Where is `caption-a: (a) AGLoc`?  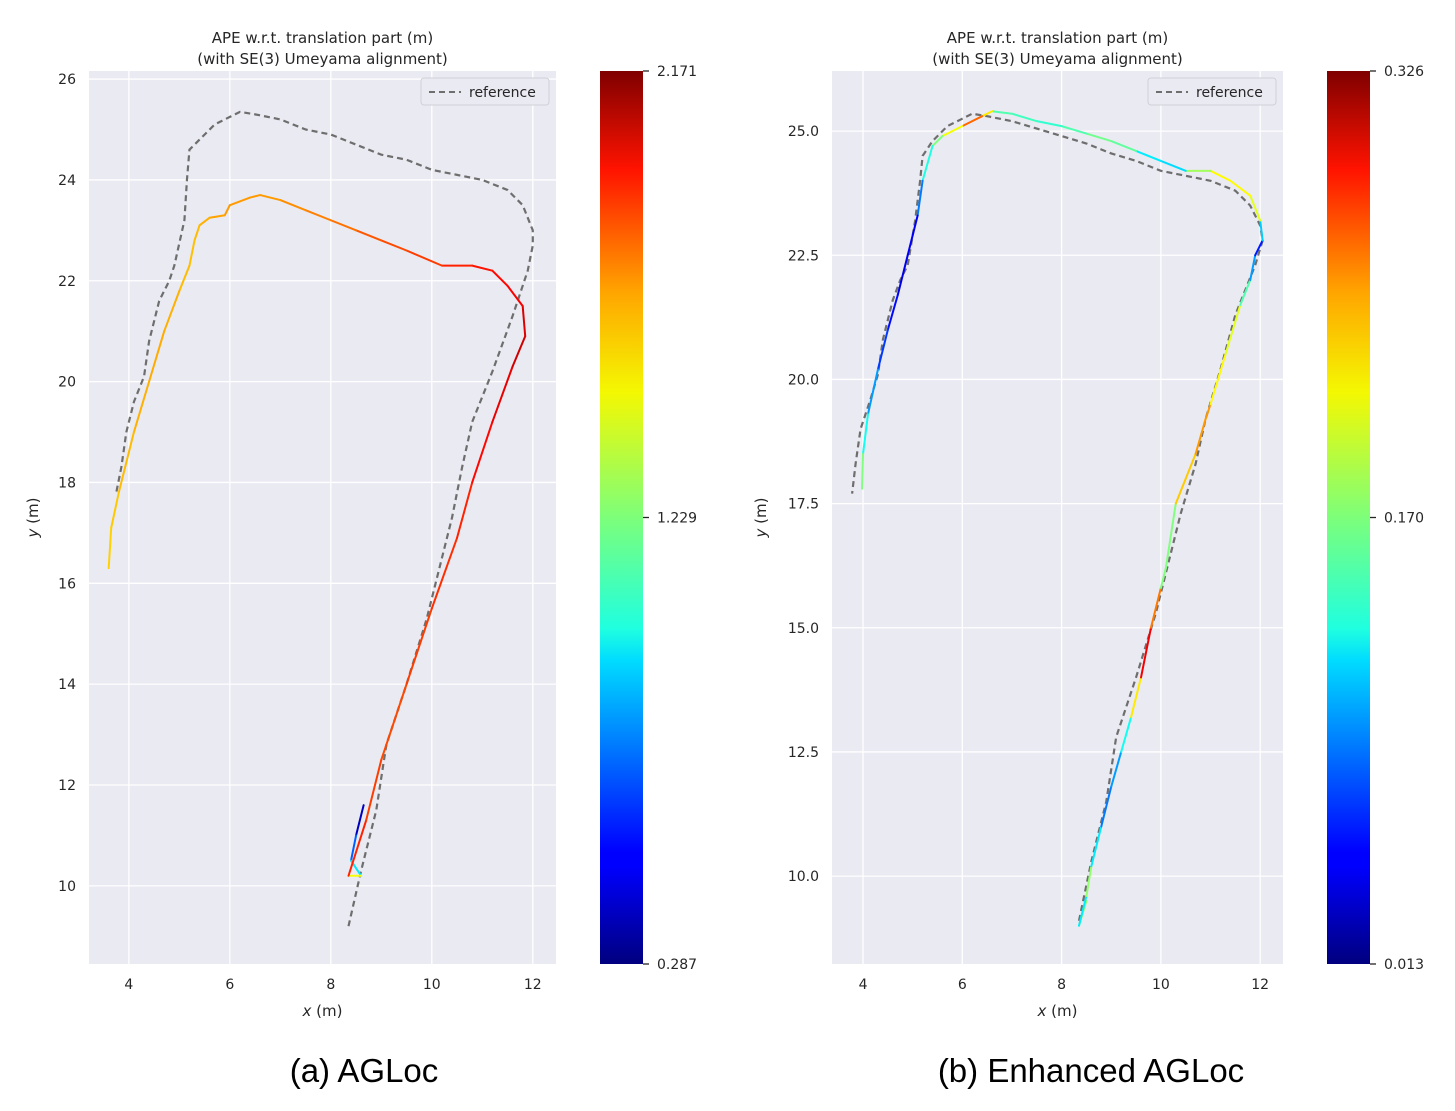 caption-a: (a) AGLoc is located at coordinates (364, 1070).